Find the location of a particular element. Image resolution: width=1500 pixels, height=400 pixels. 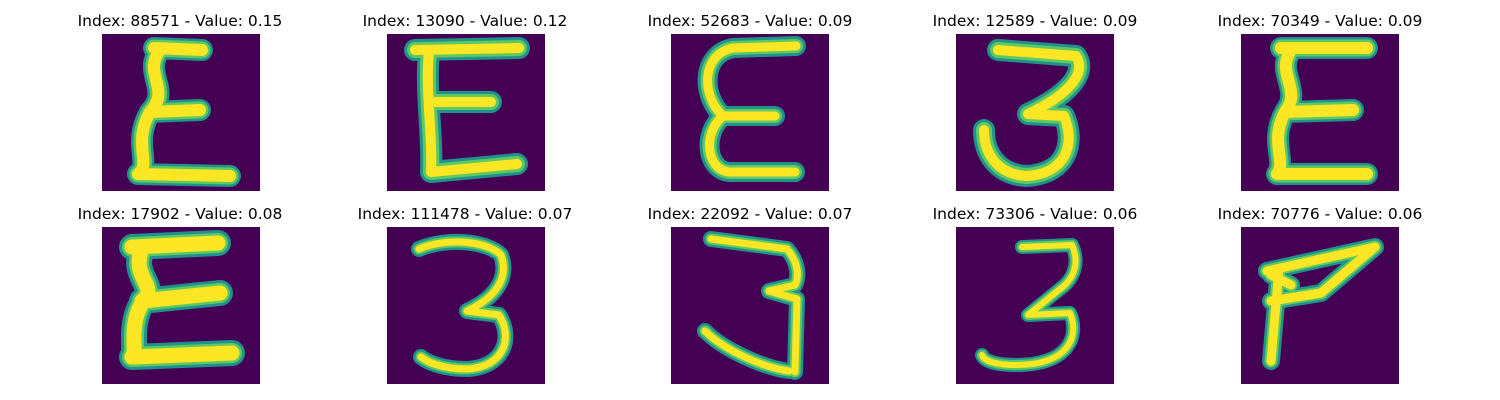

sample-cell: Index: 88571 - Value: 0.15 is located at coordinates (180, 95).